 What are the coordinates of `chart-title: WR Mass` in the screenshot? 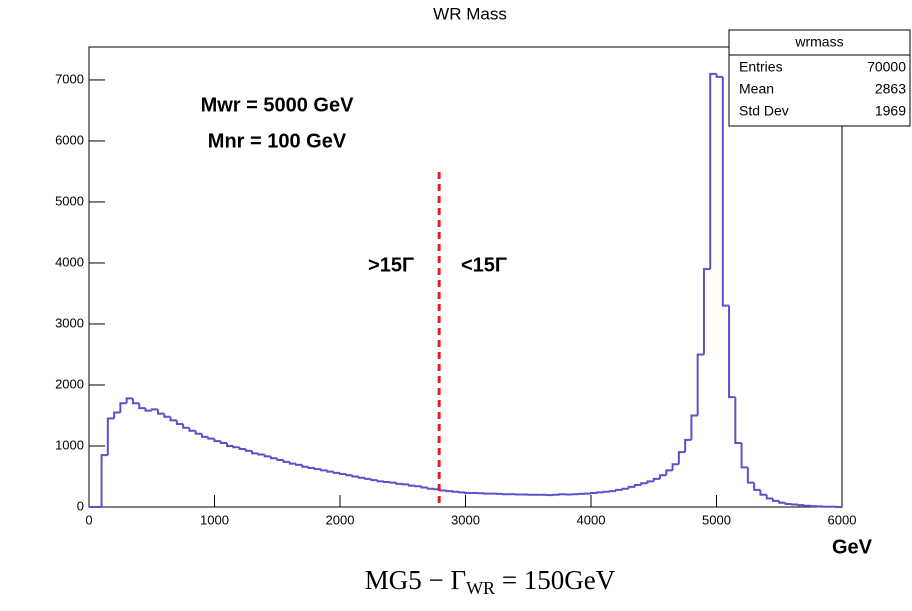 It's located at (470, 13).